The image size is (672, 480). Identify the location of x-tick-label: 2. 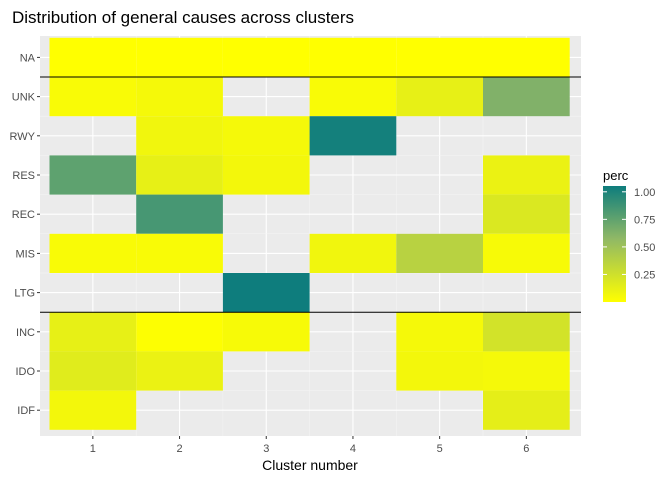
(179, 449).